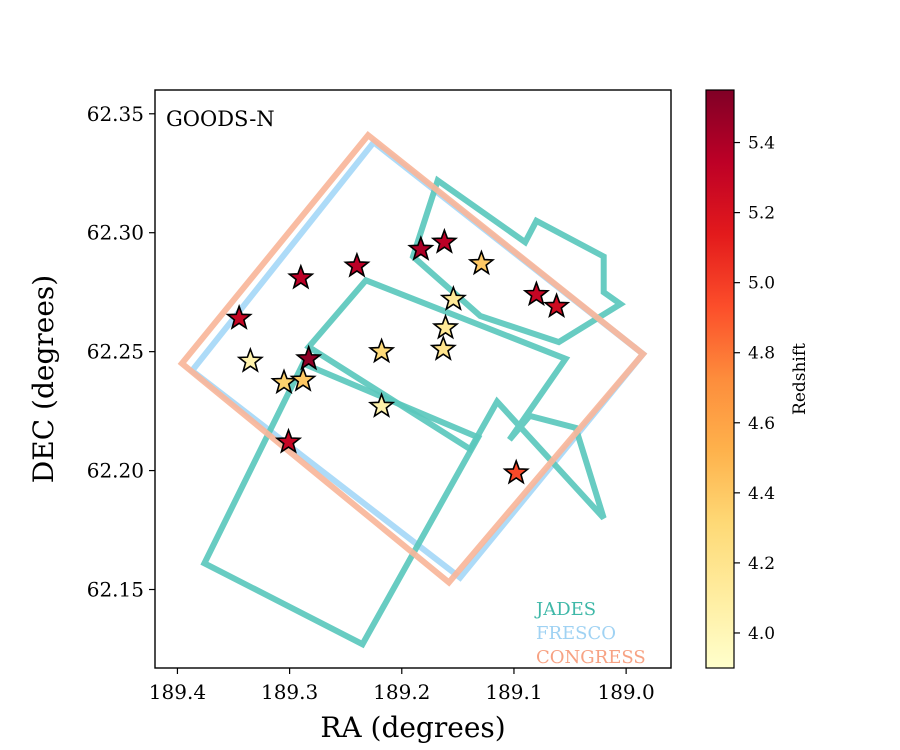 This screenshot has width=900, height=750. What do you see at coordinates (115, 352) in the screenshot?
I see `y-tick-label: 62.25` at bounding box center [115, 352].